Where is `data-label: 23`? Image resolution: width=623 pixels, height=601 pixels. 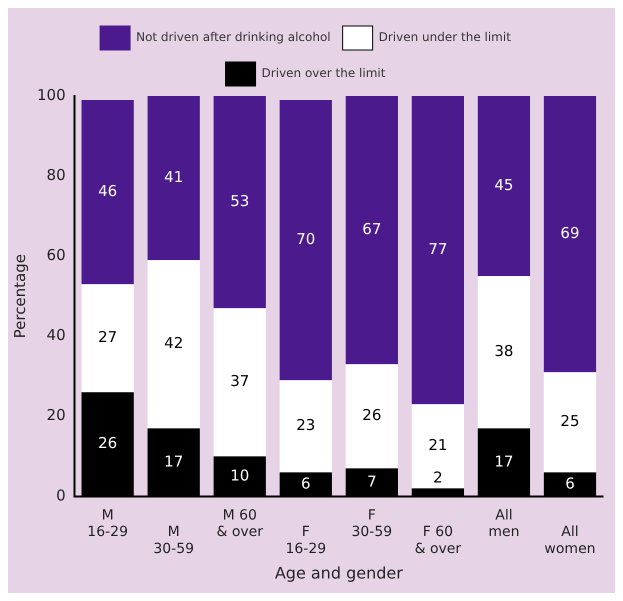 data-label: 23 is located at coordinates (306, 425).